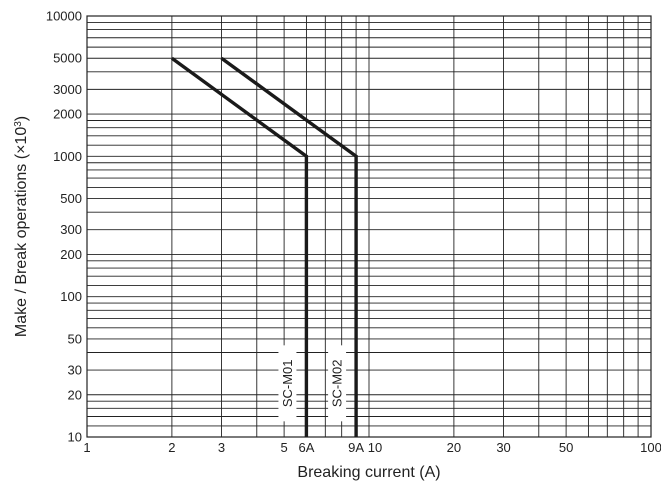 The width and height of the screenshot is (661, 488). I want to click on y-tick-label: 2000, so click(67, 114).